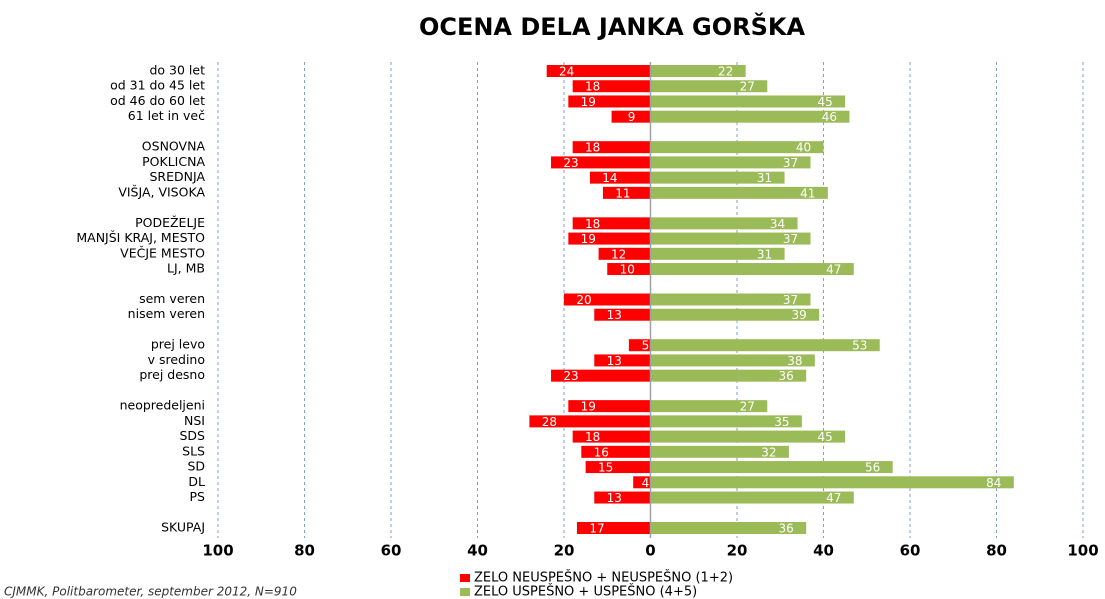 The width and height of the screenshot is (1105, 599). I want to click on y-tick-label: nisem veren, so click(166, 313).